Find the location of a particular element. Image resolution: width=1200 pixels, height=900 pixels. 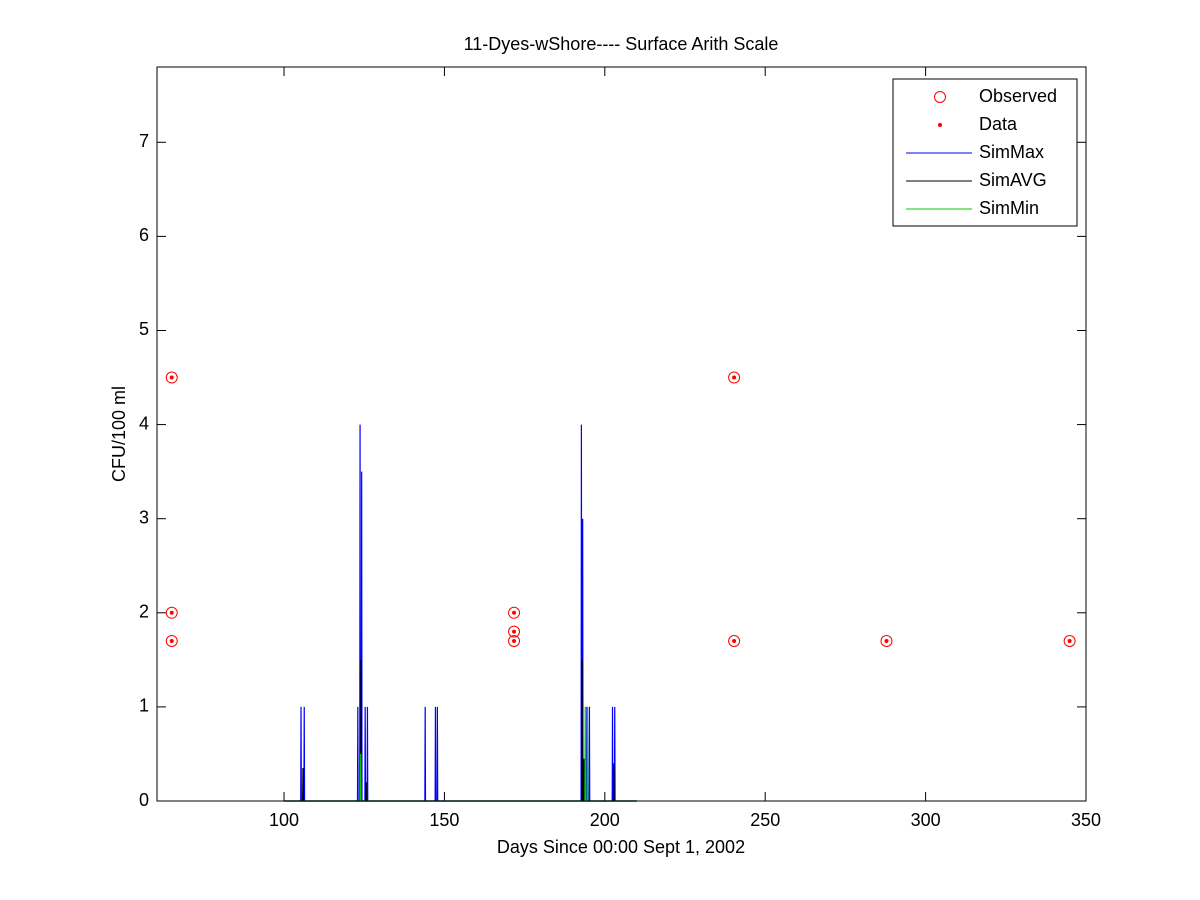

y-tick-label: 2 is located at coordinates (144, 612).